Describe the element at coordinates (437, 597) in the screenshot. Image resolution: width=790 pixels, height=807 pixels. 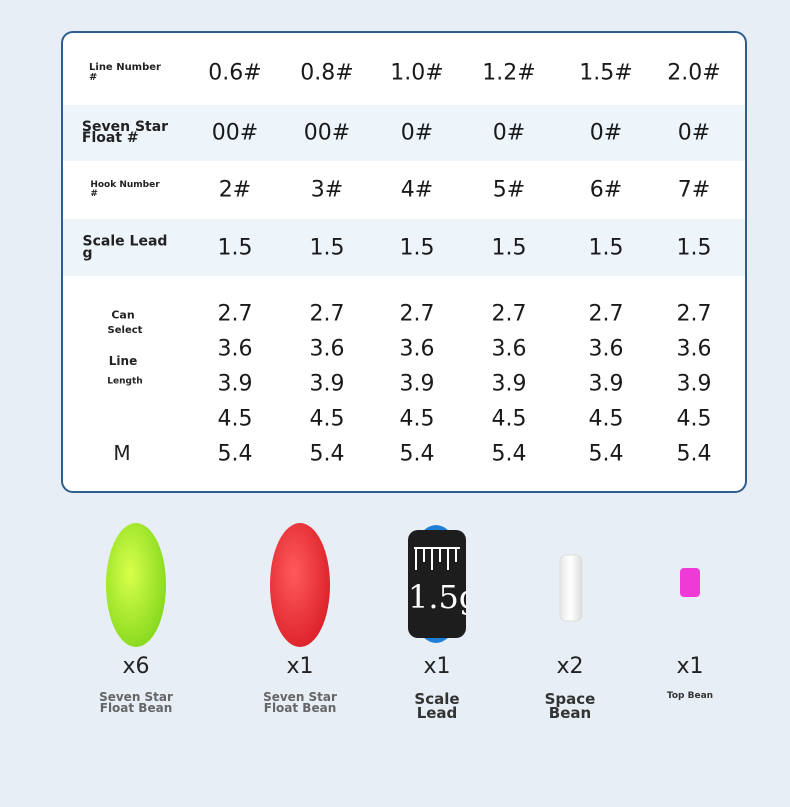
I see `item-print: 1.5g` at that location.